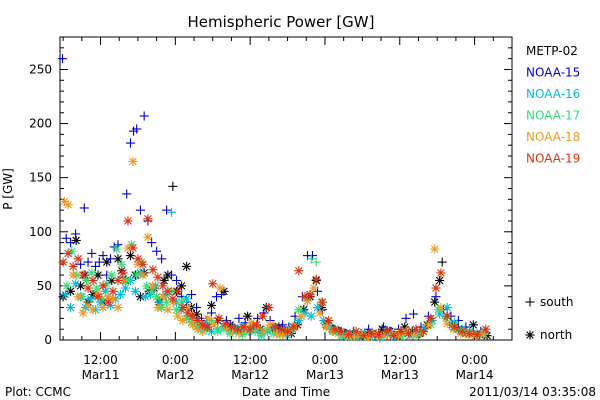  I want to click on y-tick-label: 200, so click(40, 124).